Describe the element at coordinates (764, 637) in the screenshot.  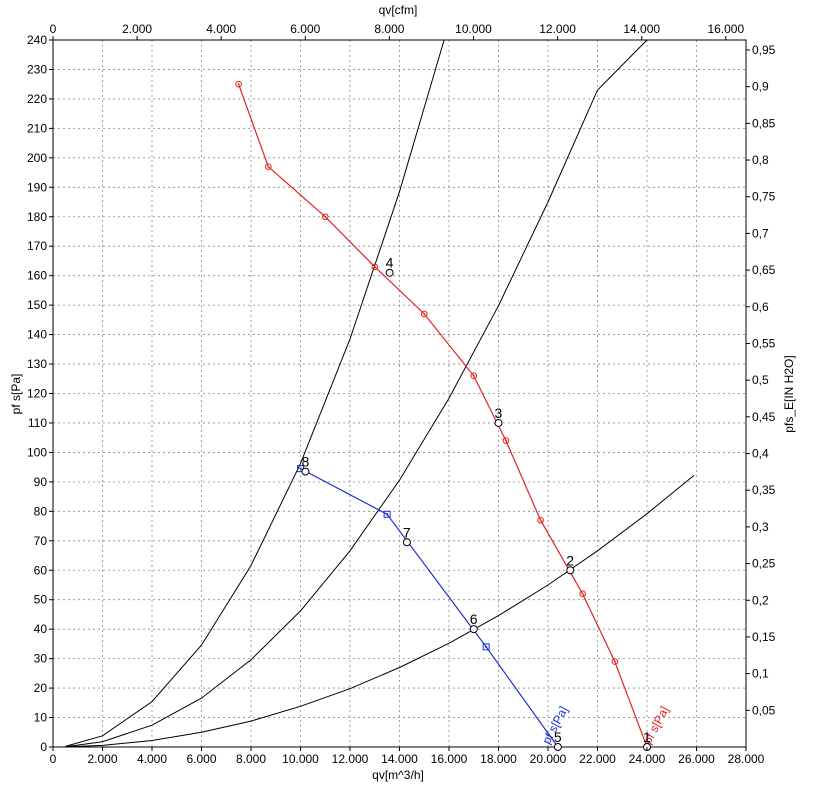
I see `right-tick-label: 0,15` at that location.